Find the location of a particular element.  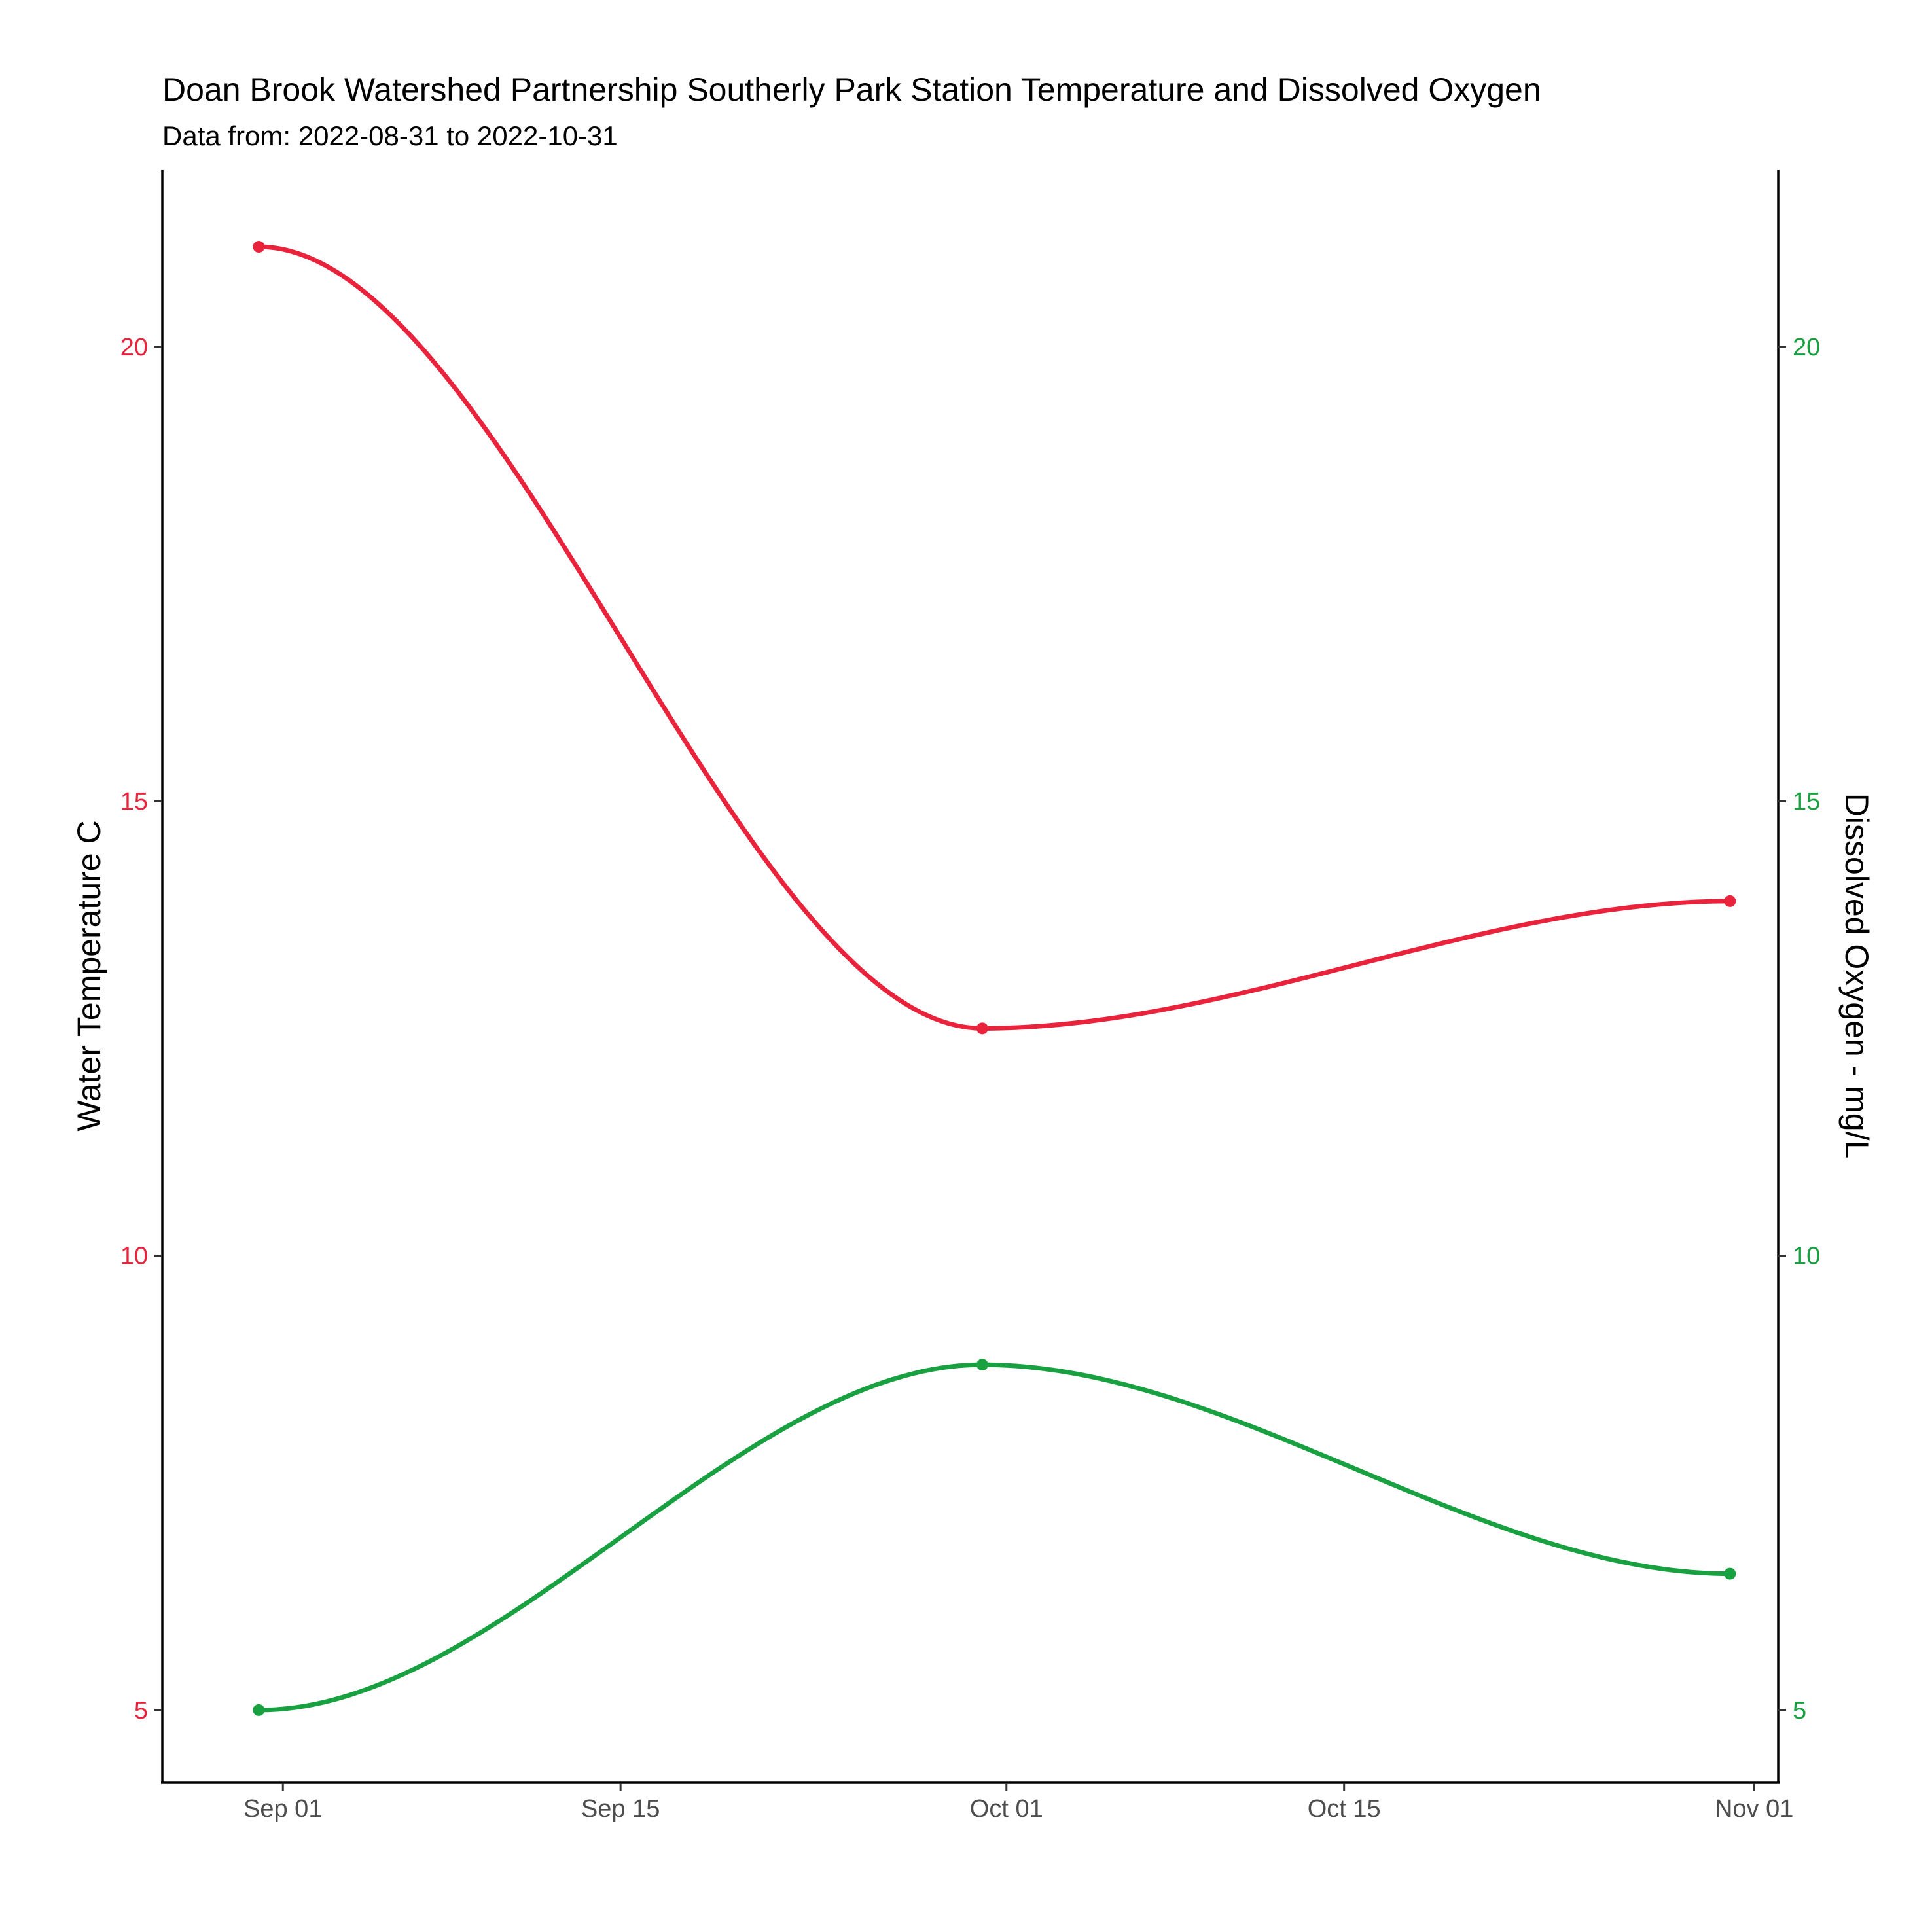

series-line-dissolved-oxygen is located at coordinates (994, 1537).